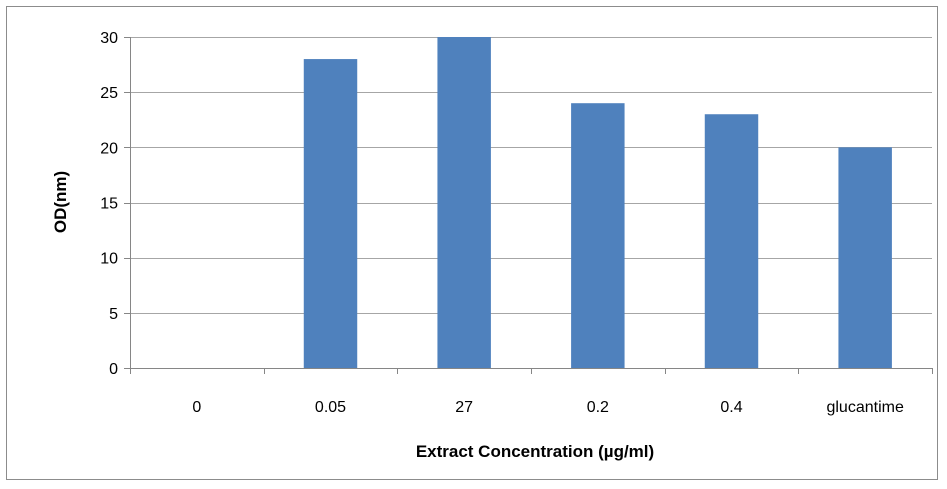 The width and height of the screenshot is (947, 489). I want to click on x-tick-label: 0, so click(196, 407).